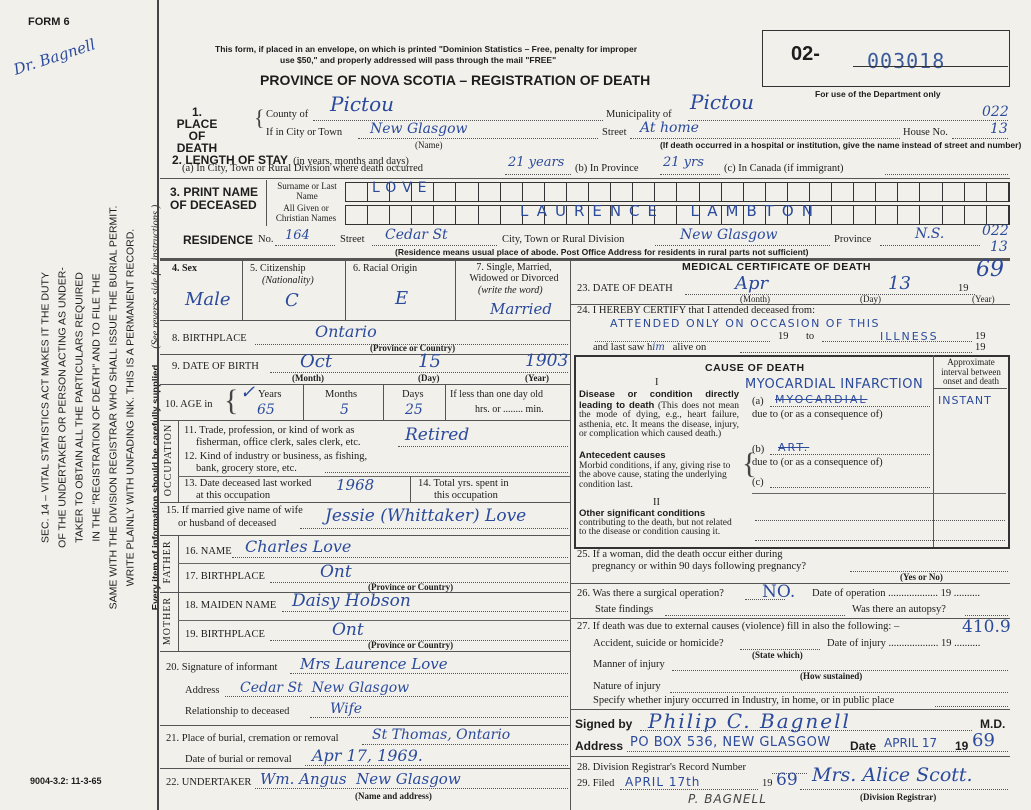  What do you see at coordinates (367, 755) in the screenshot?
I see `burial-date: Apr 17, 1969.` at bounding box center [367, 755].